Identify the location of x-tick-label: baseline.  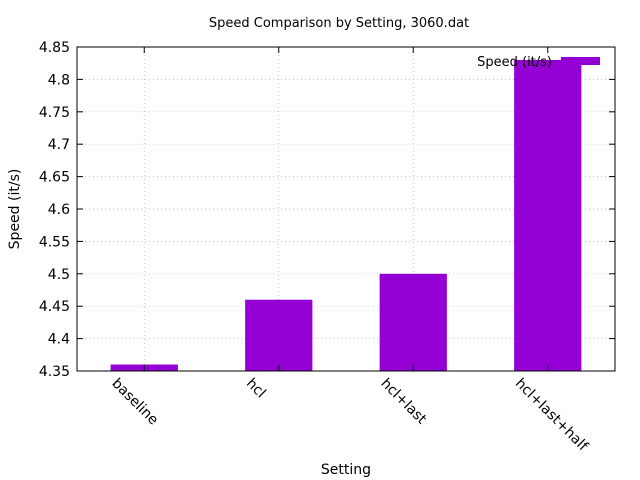
(134, 402).